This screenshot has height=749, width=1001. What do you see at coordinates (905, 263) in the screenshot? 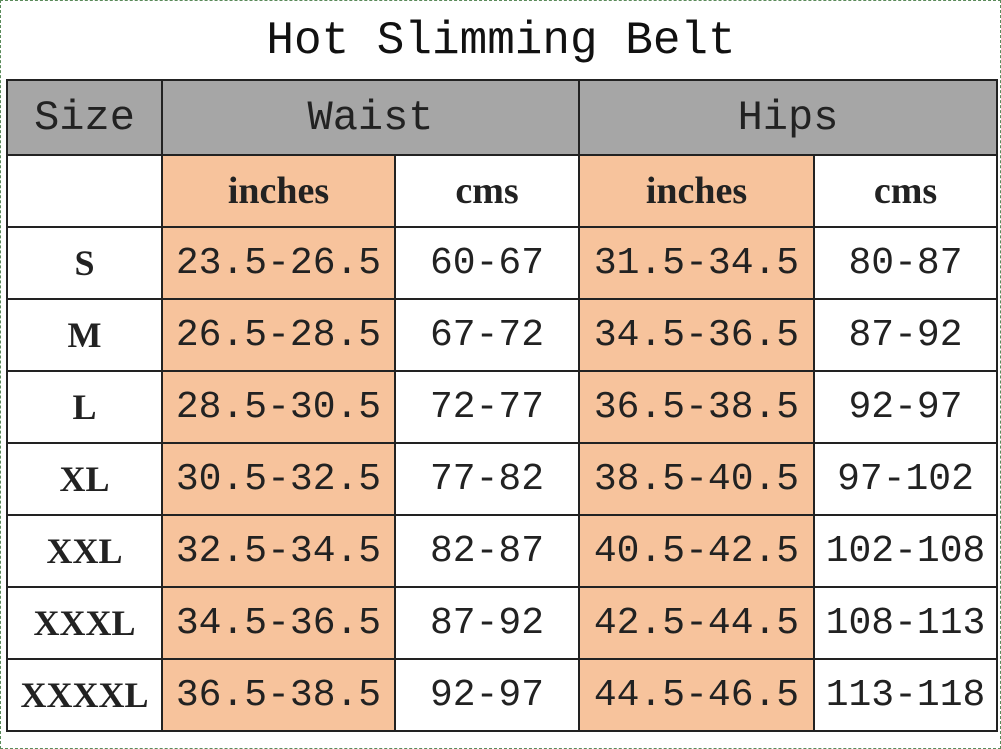
I see `measure-cell: 80-87` at bounding box center [905, 263].